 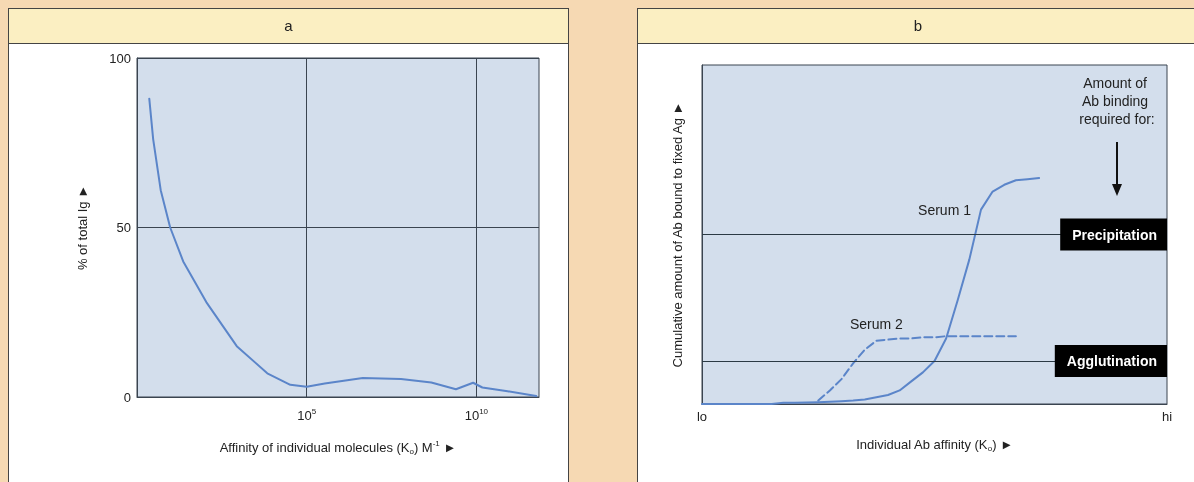 I want to click on y-axis-title: Cumulative amount of Ab bound to fixed Ag ►, so click(x=677, y=234).